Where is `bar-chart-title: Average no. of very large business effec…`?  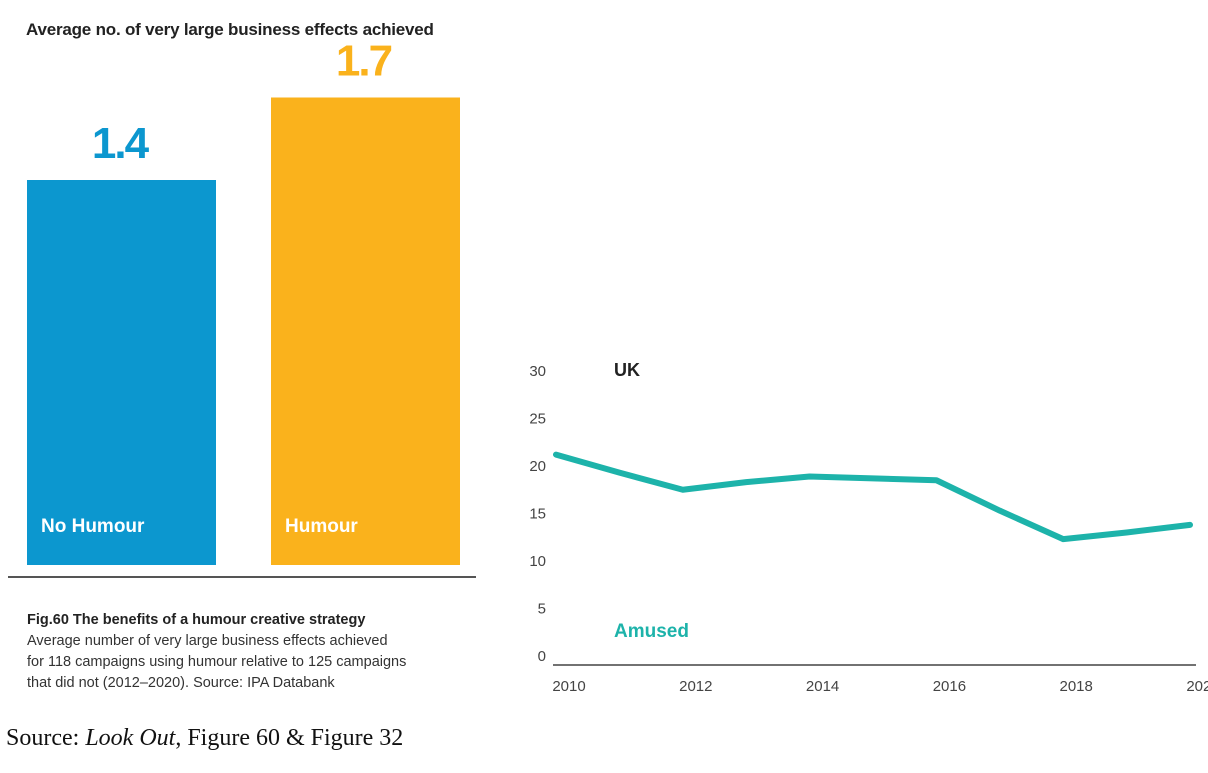
bar-chart-title: Average no. of very large business effec… is located at coordinates (230, 29).